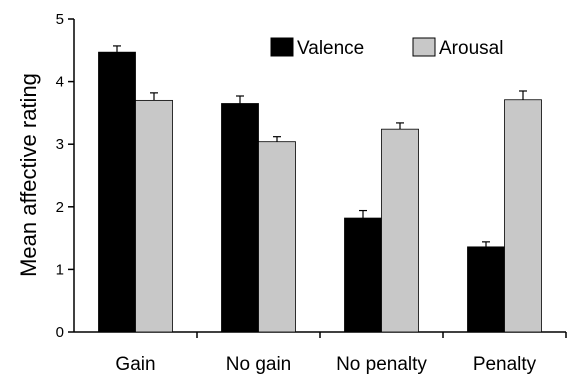 The height and width of the screenshot is (388, 580). What do you see at coordinates (471, 48) in the screenshot?
I see `legend-label-arousal: Arousal` at bounding box center [471, 48].